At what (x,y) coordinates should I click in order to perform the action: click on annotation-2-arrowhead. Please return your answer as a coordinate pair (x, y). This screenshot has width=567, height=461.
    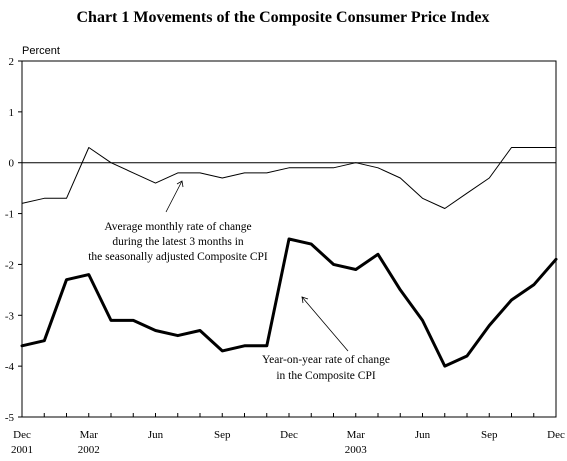
    Looking at the image, I should click on (305, 300).